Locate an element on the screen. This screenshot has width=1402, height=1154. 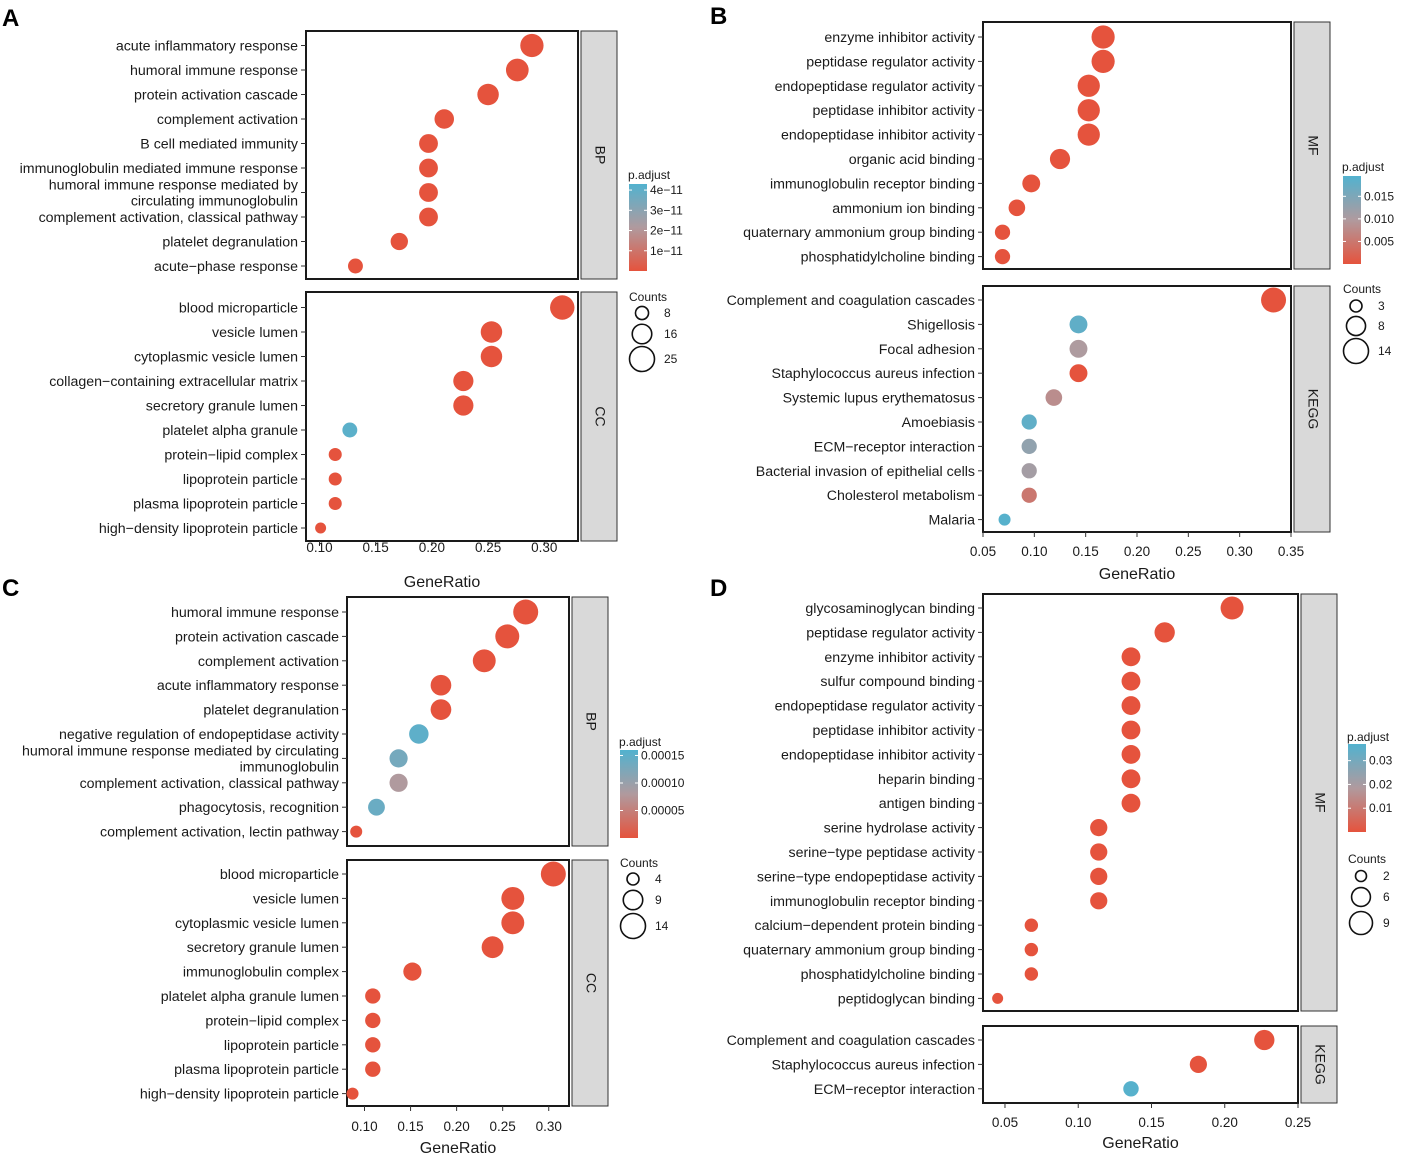
term-label: vesicle lumen is located at coordinates (296, 899).